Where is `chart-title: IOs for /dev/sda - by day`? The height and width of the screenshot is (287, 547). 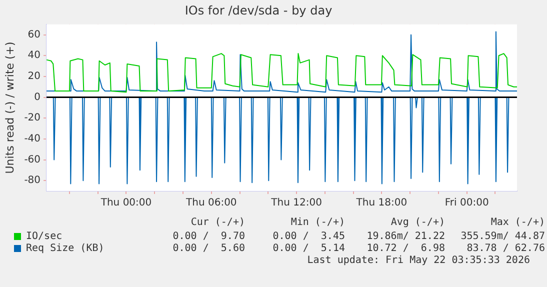 chart-title: IOs for /dev/sda - by day is located at coordinates (258, 10).